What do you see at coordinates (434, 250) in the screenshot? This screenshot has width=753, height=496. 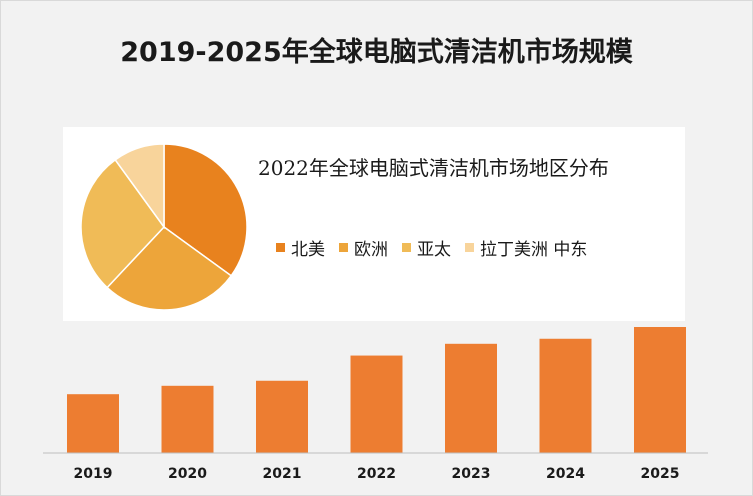 I see `legend-label: 亚太` at bounding box center [434, 250].